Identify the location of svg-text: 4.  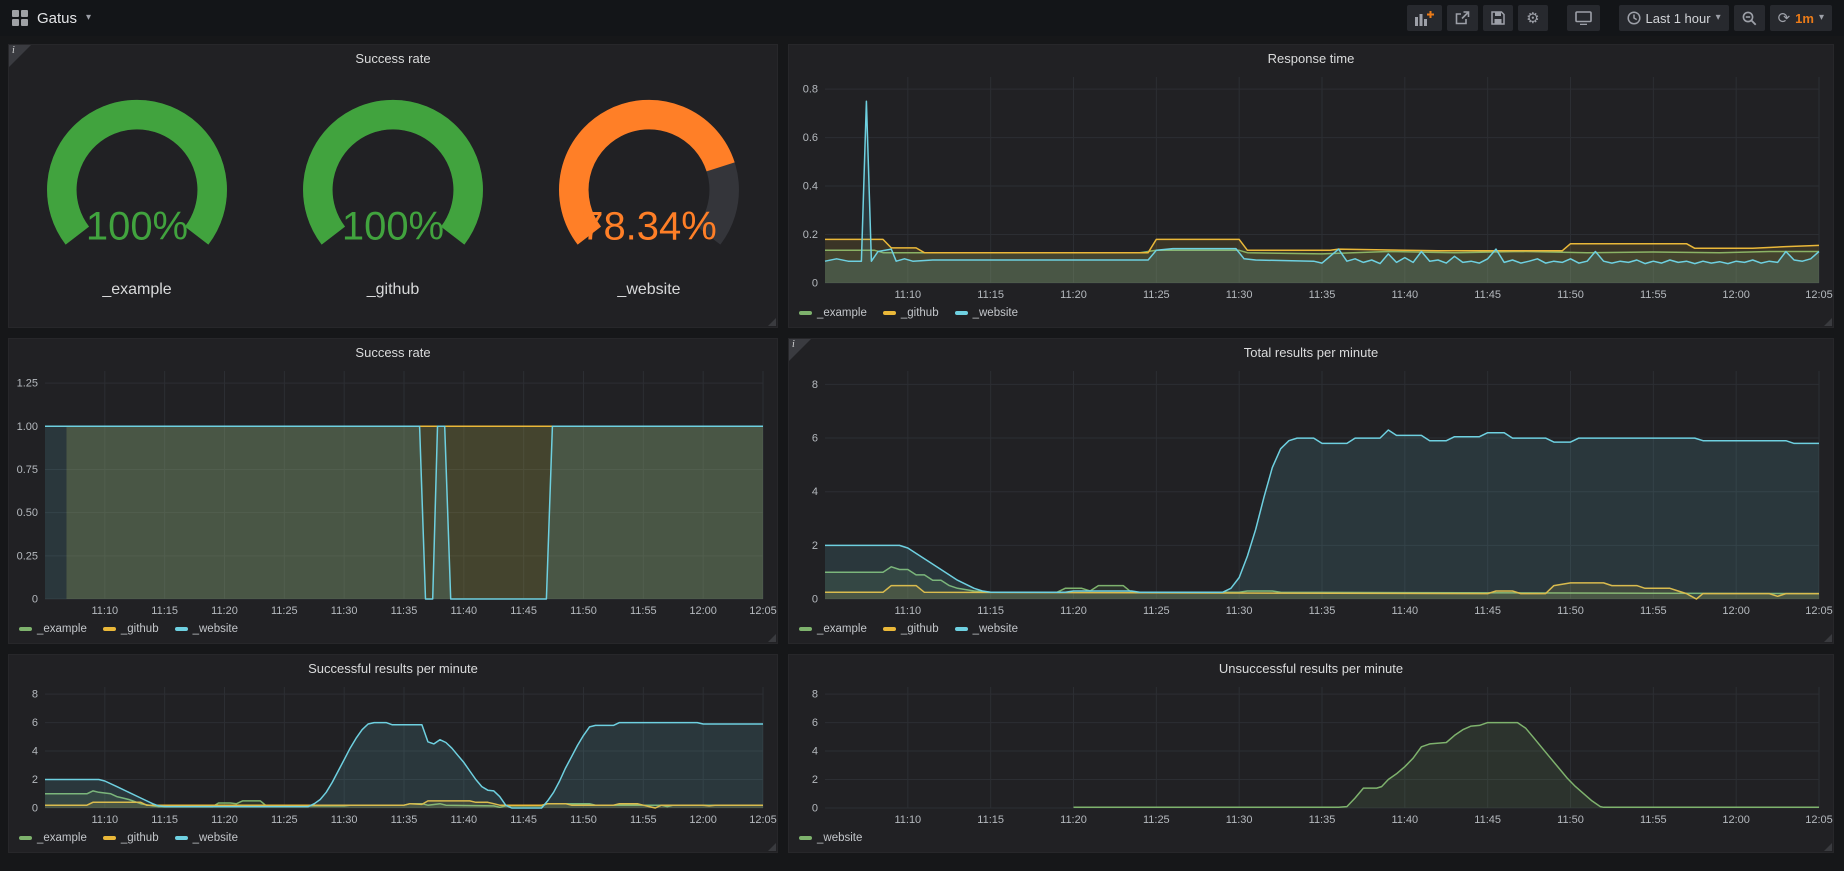
(35, 752).